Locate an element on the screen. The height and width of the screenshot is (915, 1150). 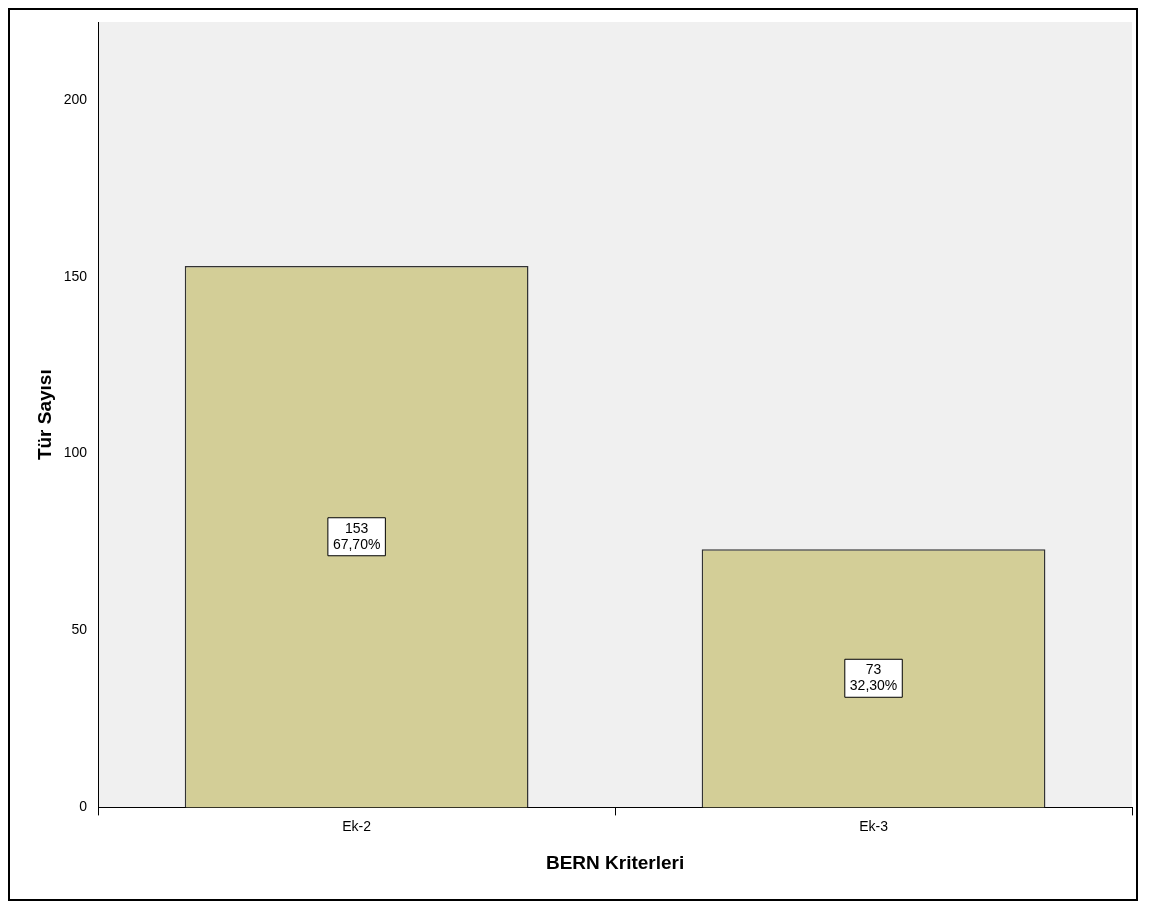
data-label: 153 67,70% is located at coordinates (356, 535).